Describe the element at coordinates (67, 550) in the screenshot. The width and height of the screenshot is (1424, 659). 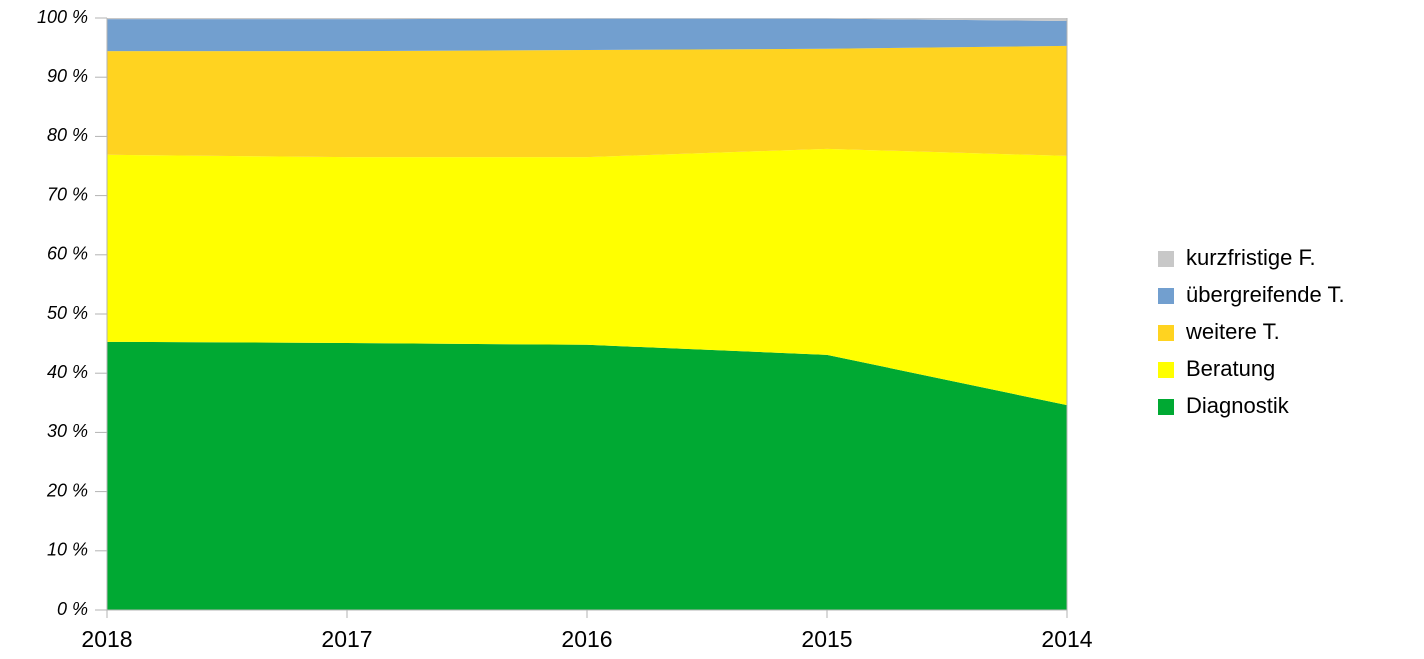
I see `y-tick-label: 10 %` at that location.